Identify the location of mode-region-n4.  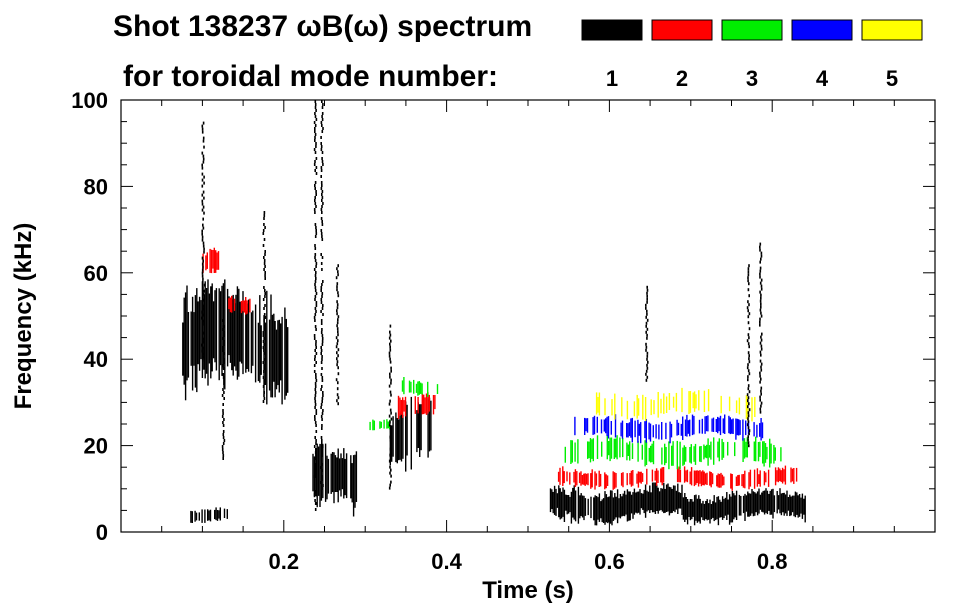
(669, 429).